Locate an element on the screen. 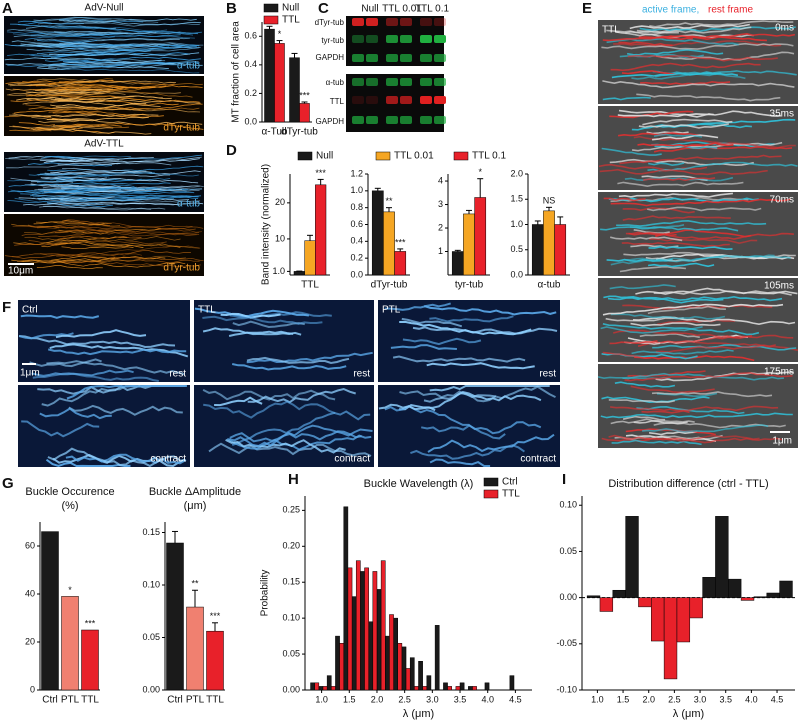 This screenshot has height=720, width=800. y-tick-label: 0.8 is located at coordinates (356, 207).